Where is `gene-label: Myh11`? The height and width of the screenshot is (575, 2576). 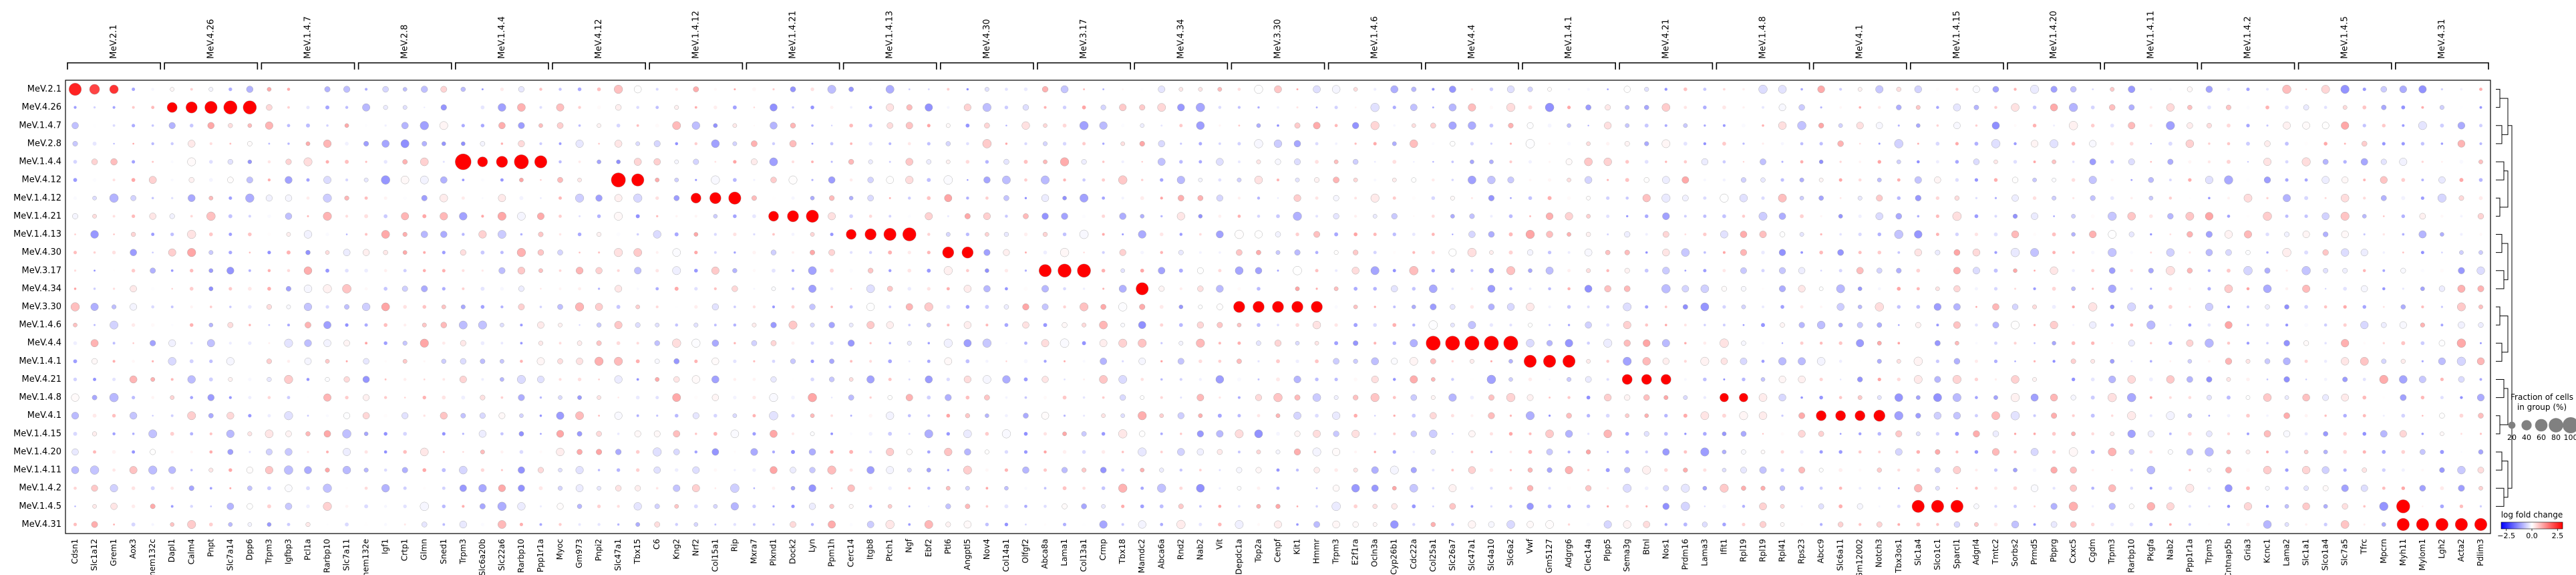 gene-label: Myh11 is located at coordinates (2403, 552).